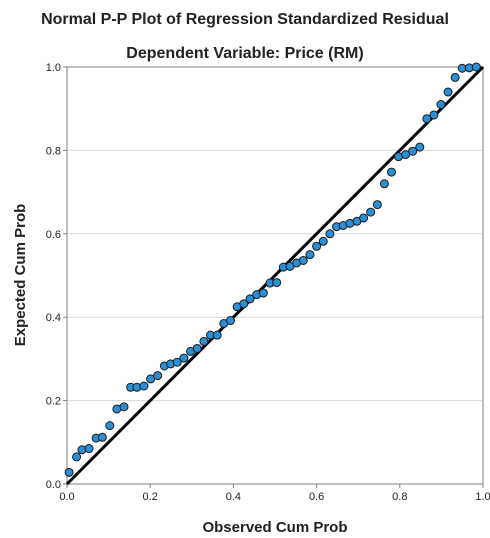 The image size is (490, 538). I want to click on y-tick-label: 0.8, so click(53, 151).